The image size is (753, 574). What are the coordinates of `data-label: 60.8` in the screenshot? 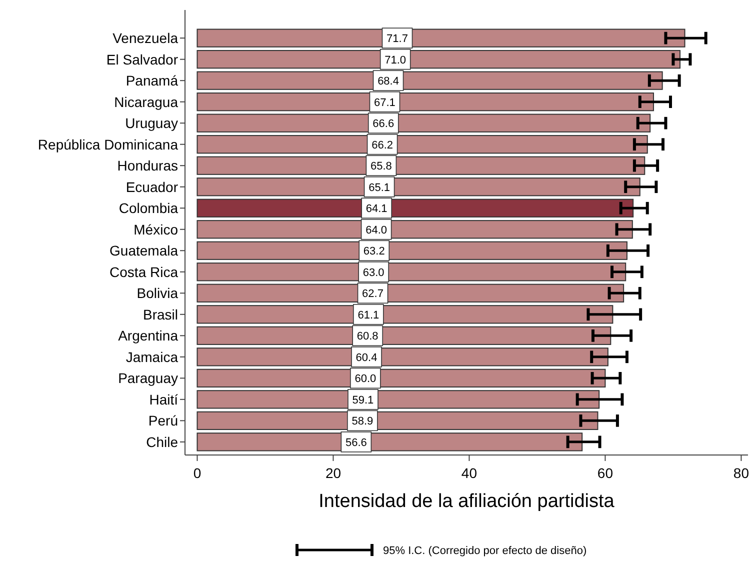 It's located at (367, 336).